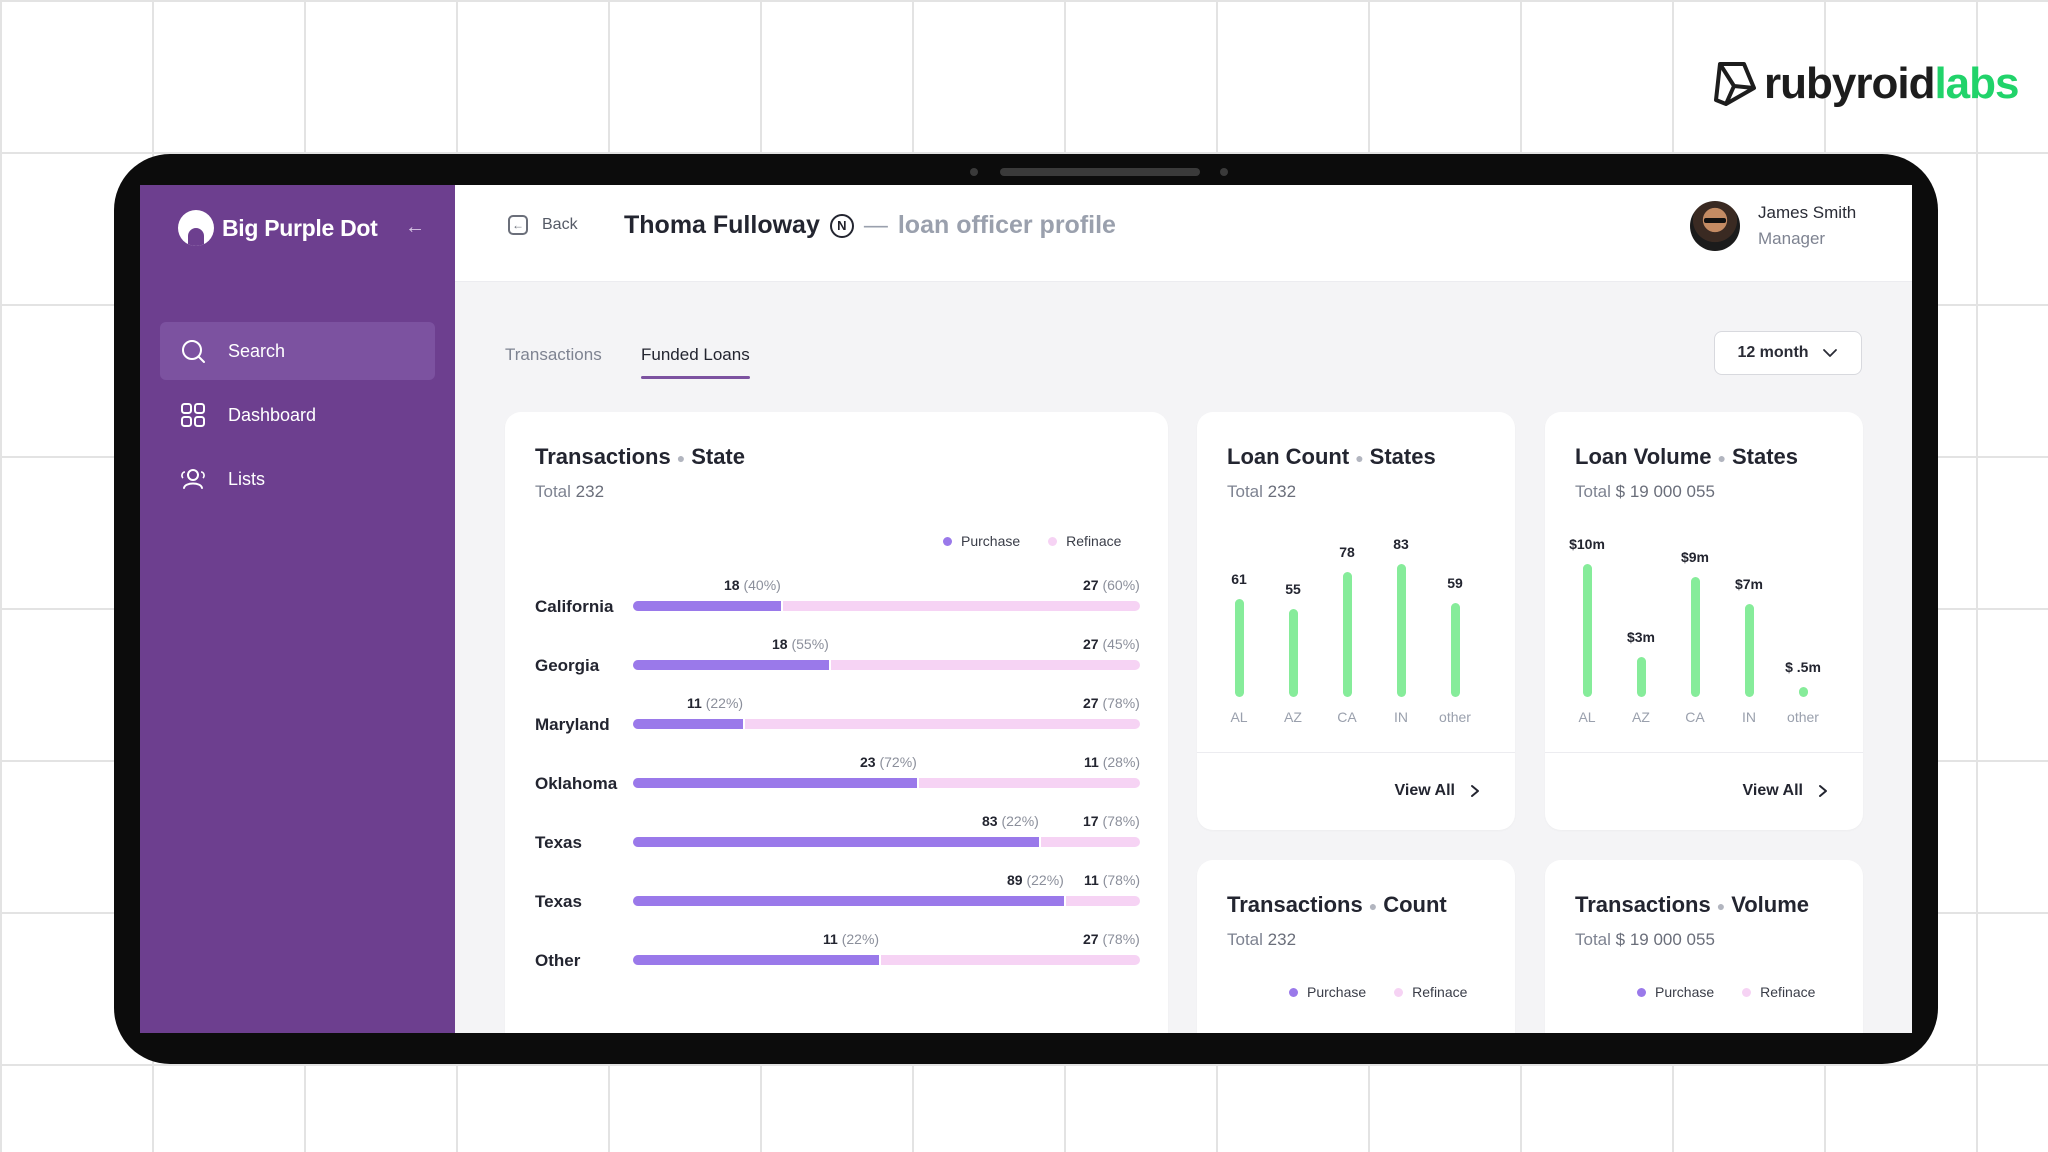 The image size is (2048, 1152). I want to click on tab-funded-loans: Funded Loans, so click(695, 362).